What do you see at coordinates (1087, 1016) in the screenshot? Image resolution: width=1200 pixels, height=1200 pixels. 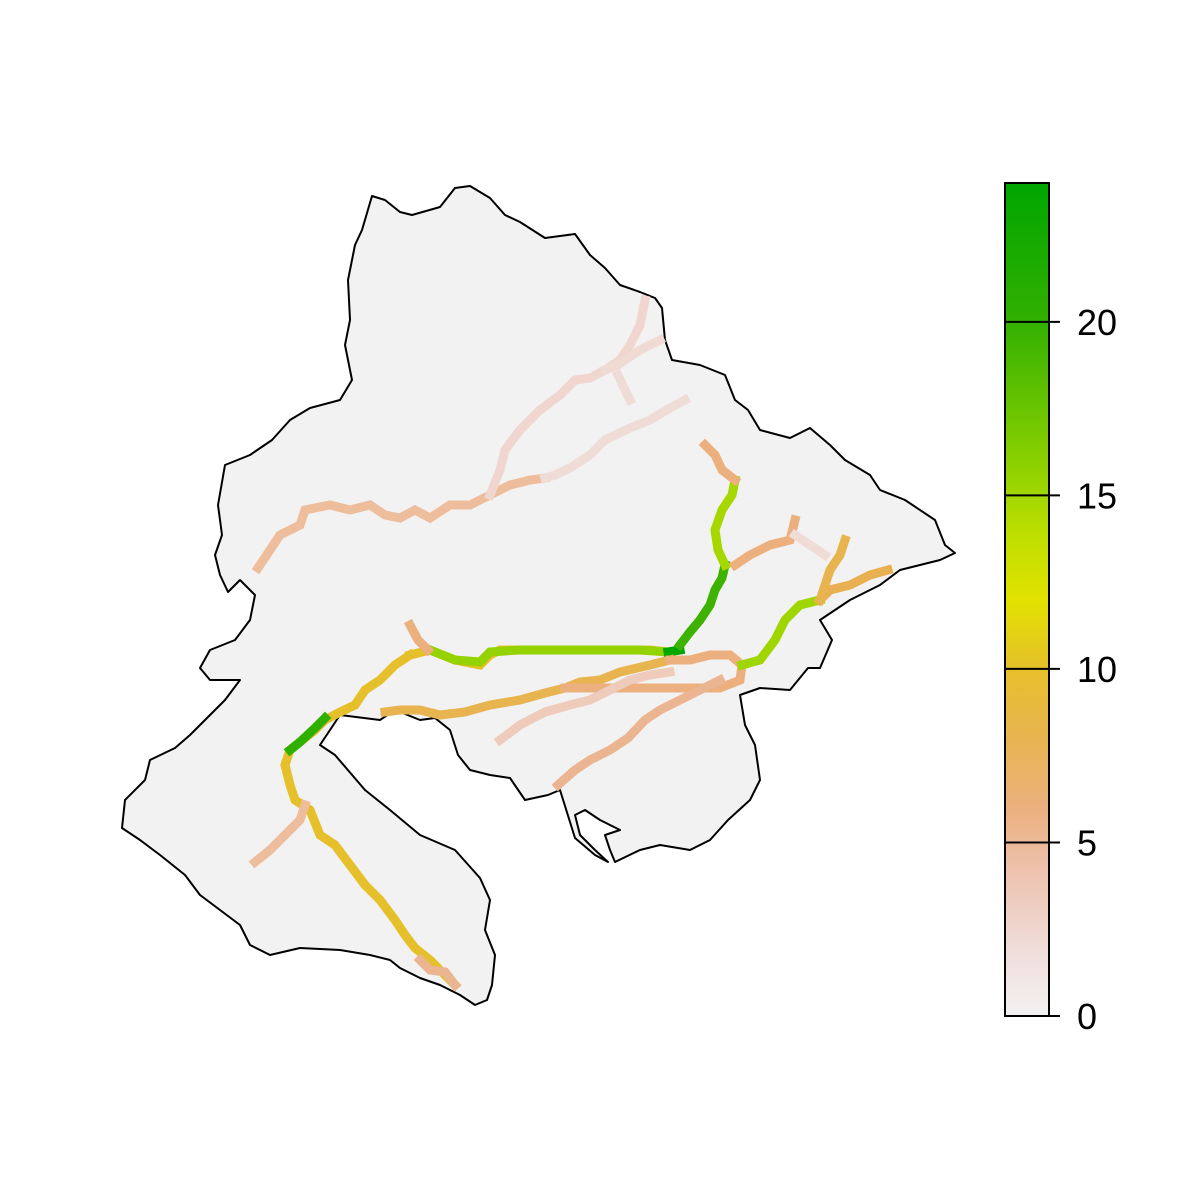 I see `legend-tick-label: 0` at bounding box center [1087, 1016].